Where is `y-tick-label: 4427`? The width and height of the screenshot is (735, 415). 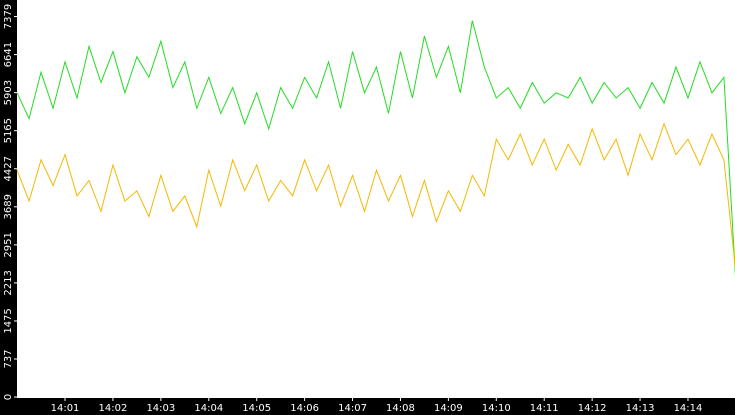 y-tick-label: 4427 is located at coordinates (8, 168).